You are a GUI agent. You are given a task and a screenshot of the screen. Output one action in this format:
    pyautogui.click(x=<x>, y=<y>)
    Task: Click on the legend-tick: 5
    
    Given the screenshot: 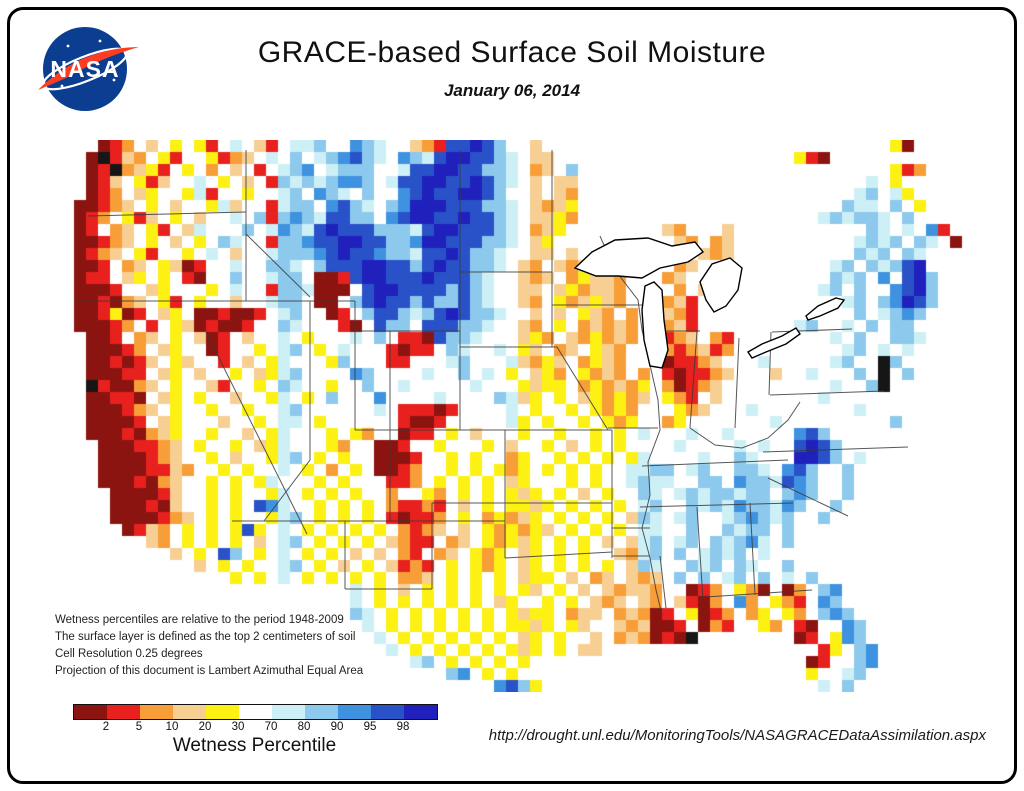 What is the action you would take?
    pyautogui.click(x=139, y=727)
    